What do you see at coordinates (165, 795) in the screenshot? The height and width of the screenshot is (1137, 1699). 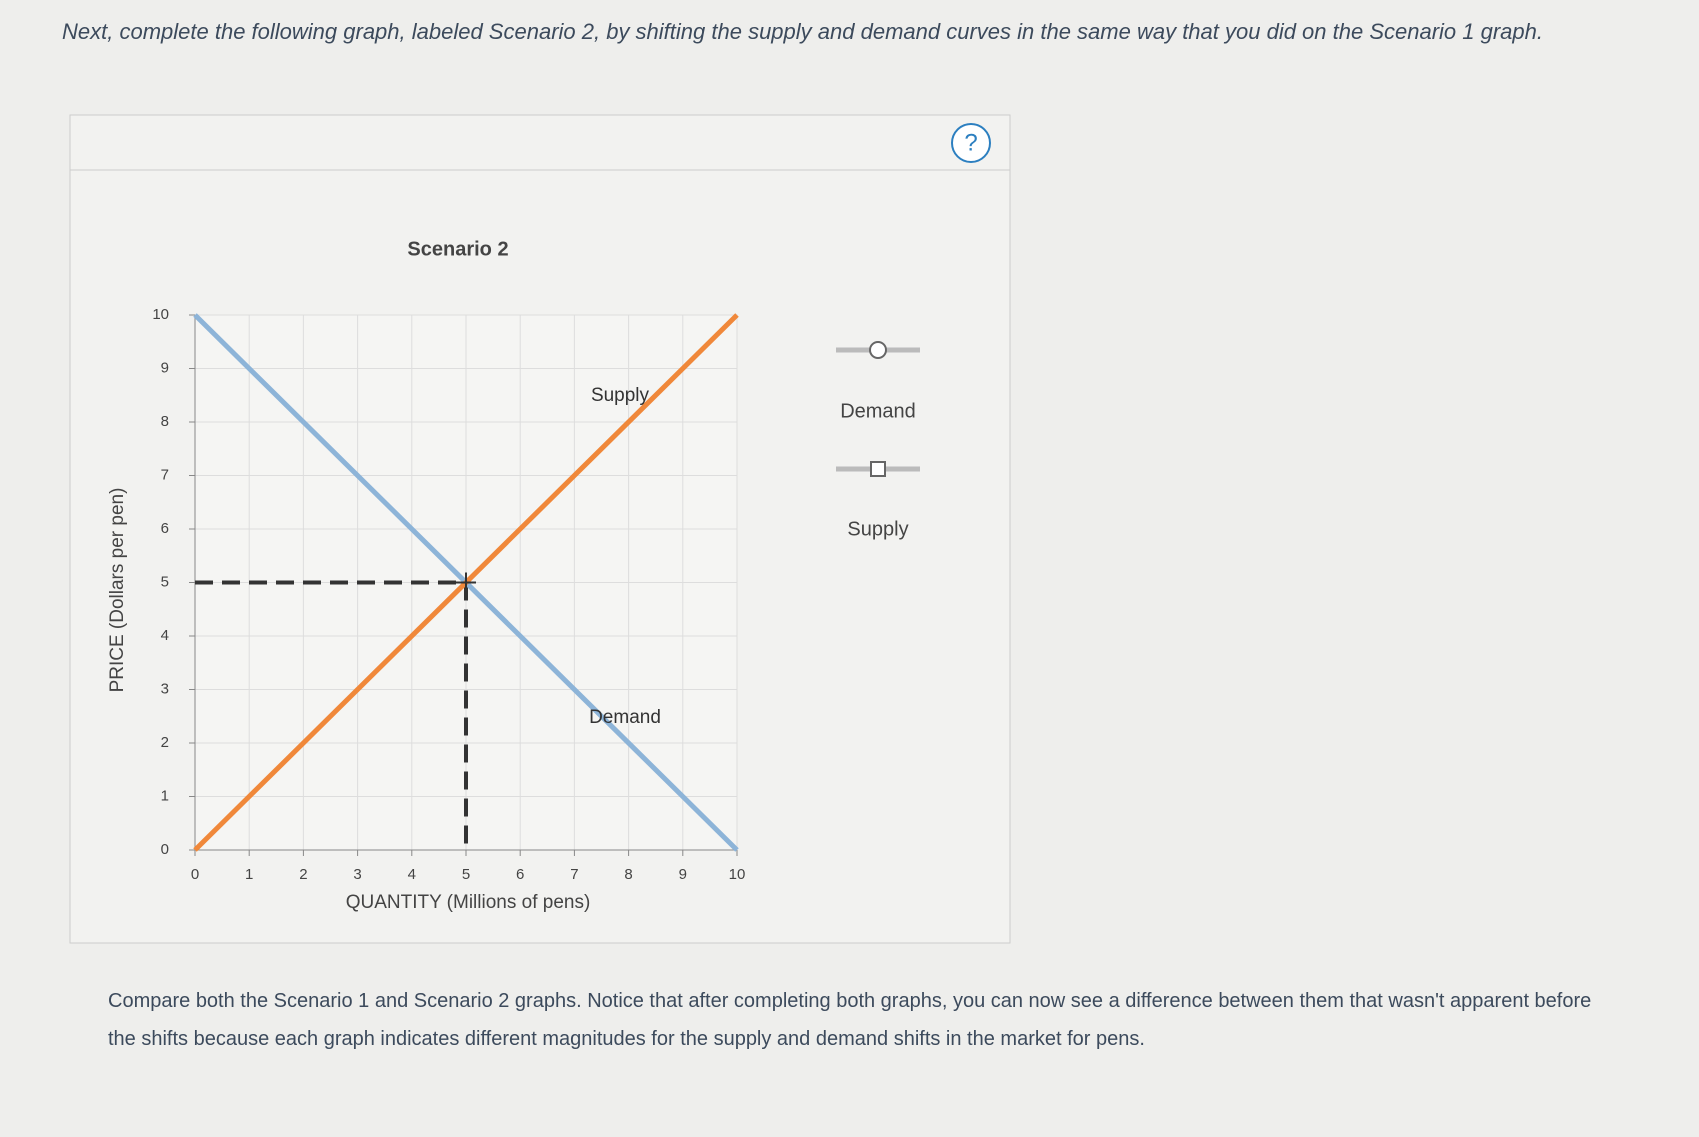 I see `y-tick-label: 1` at bounding box center [165, 795].